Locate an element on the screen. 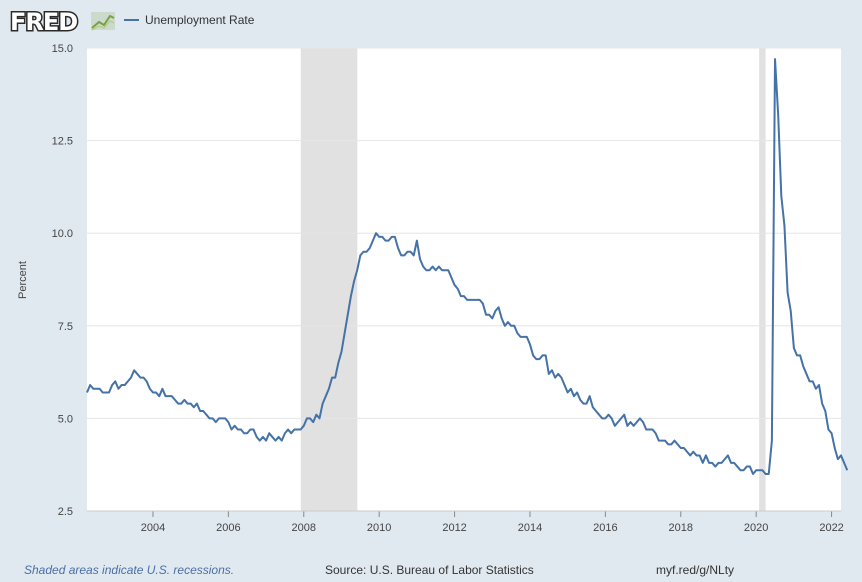 This screenshot has height=582, width=862. y-tick-label: 7.5 is located at coordinates (65, 327).